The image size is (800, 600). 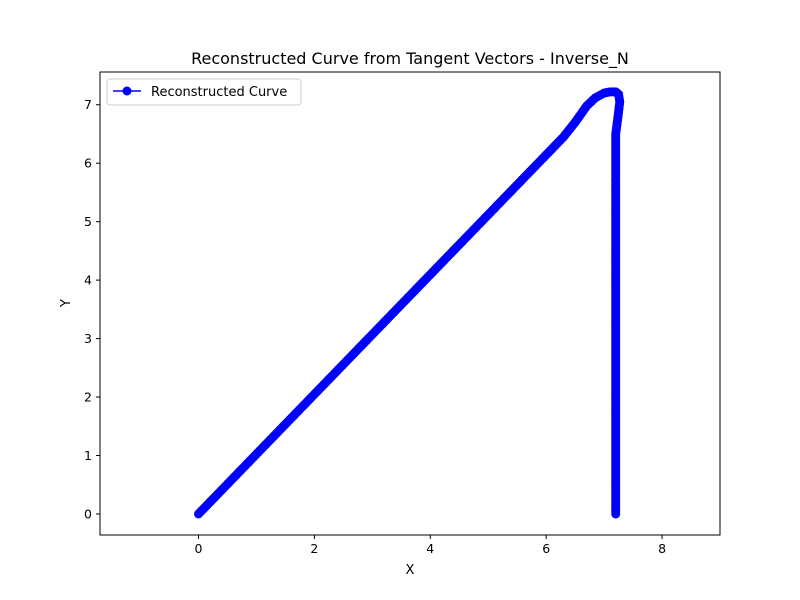 I want to click on y-axis-label: Y, so click(x=66, y=303).